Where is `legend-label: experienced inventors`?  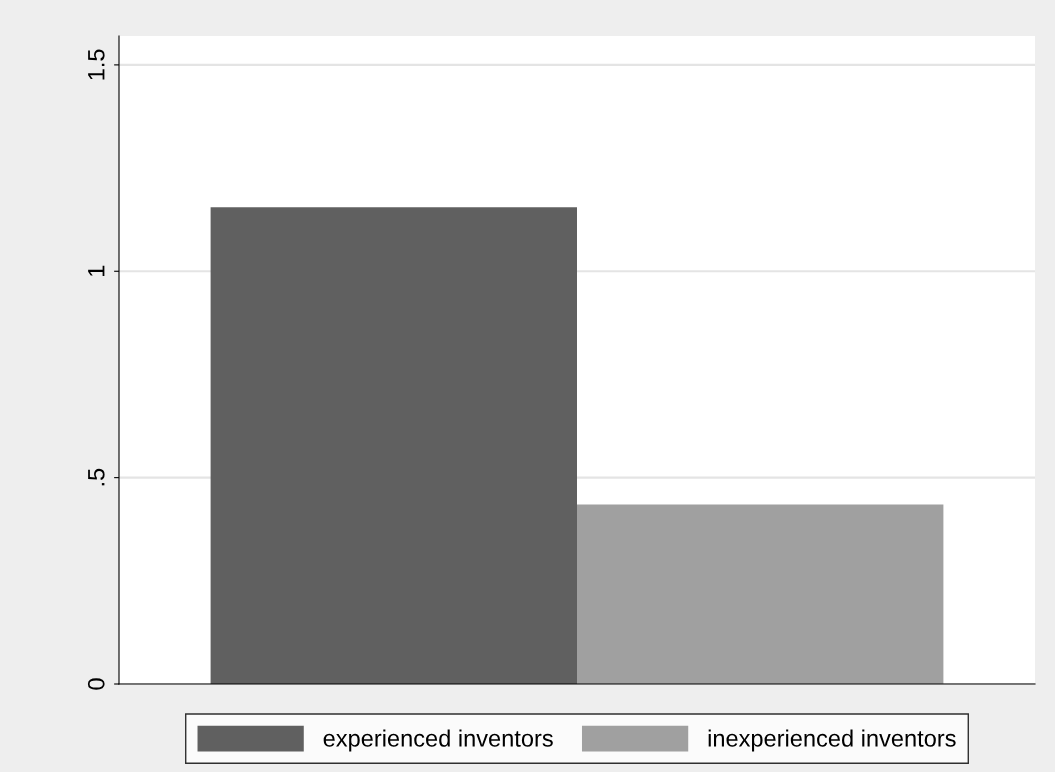
legend-label: experienced inventors is located at coordinates (438, 740).